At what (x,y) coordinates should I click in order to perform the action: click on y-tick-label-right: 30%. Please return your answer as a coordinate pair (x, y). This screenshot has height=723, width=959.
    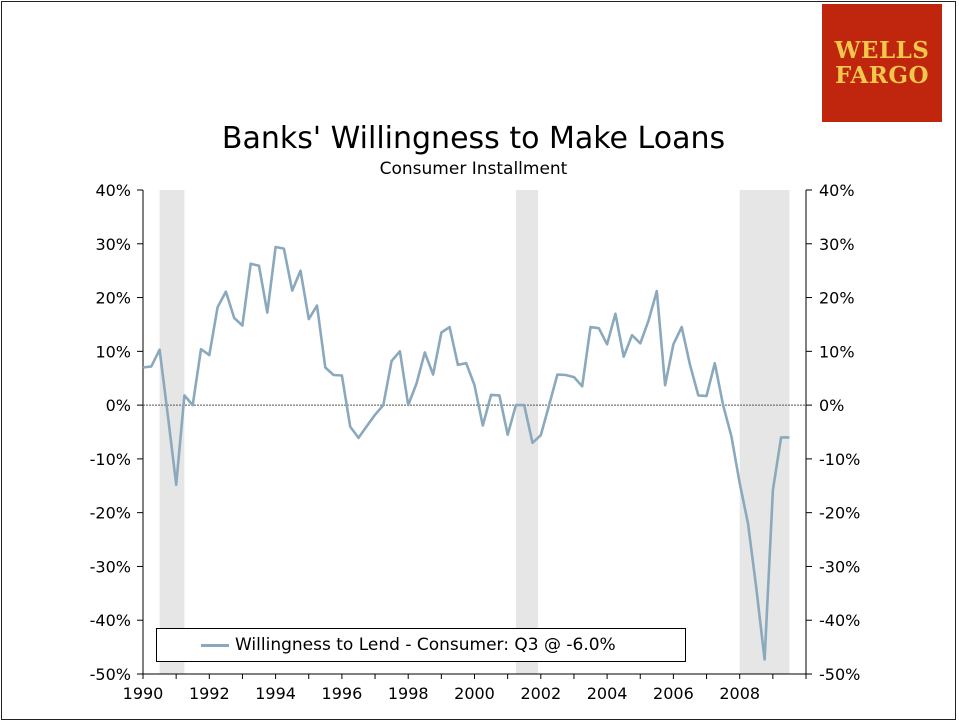
    Looking at the image, I should click on (837, 244).